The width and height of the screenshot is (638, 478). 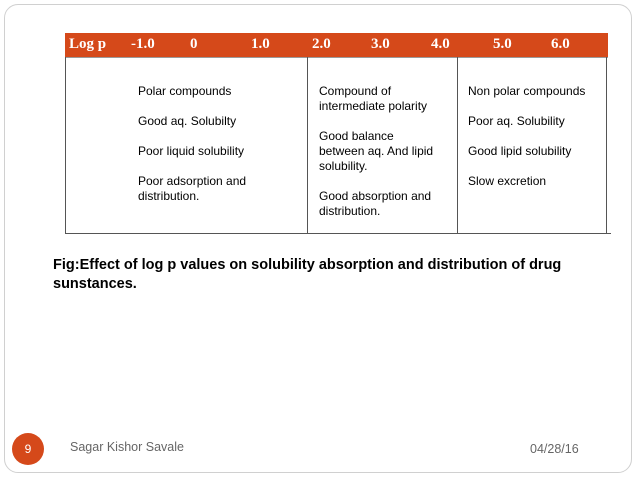 I want to click on scale-tick: -1.0, so click(x=143, y=44).